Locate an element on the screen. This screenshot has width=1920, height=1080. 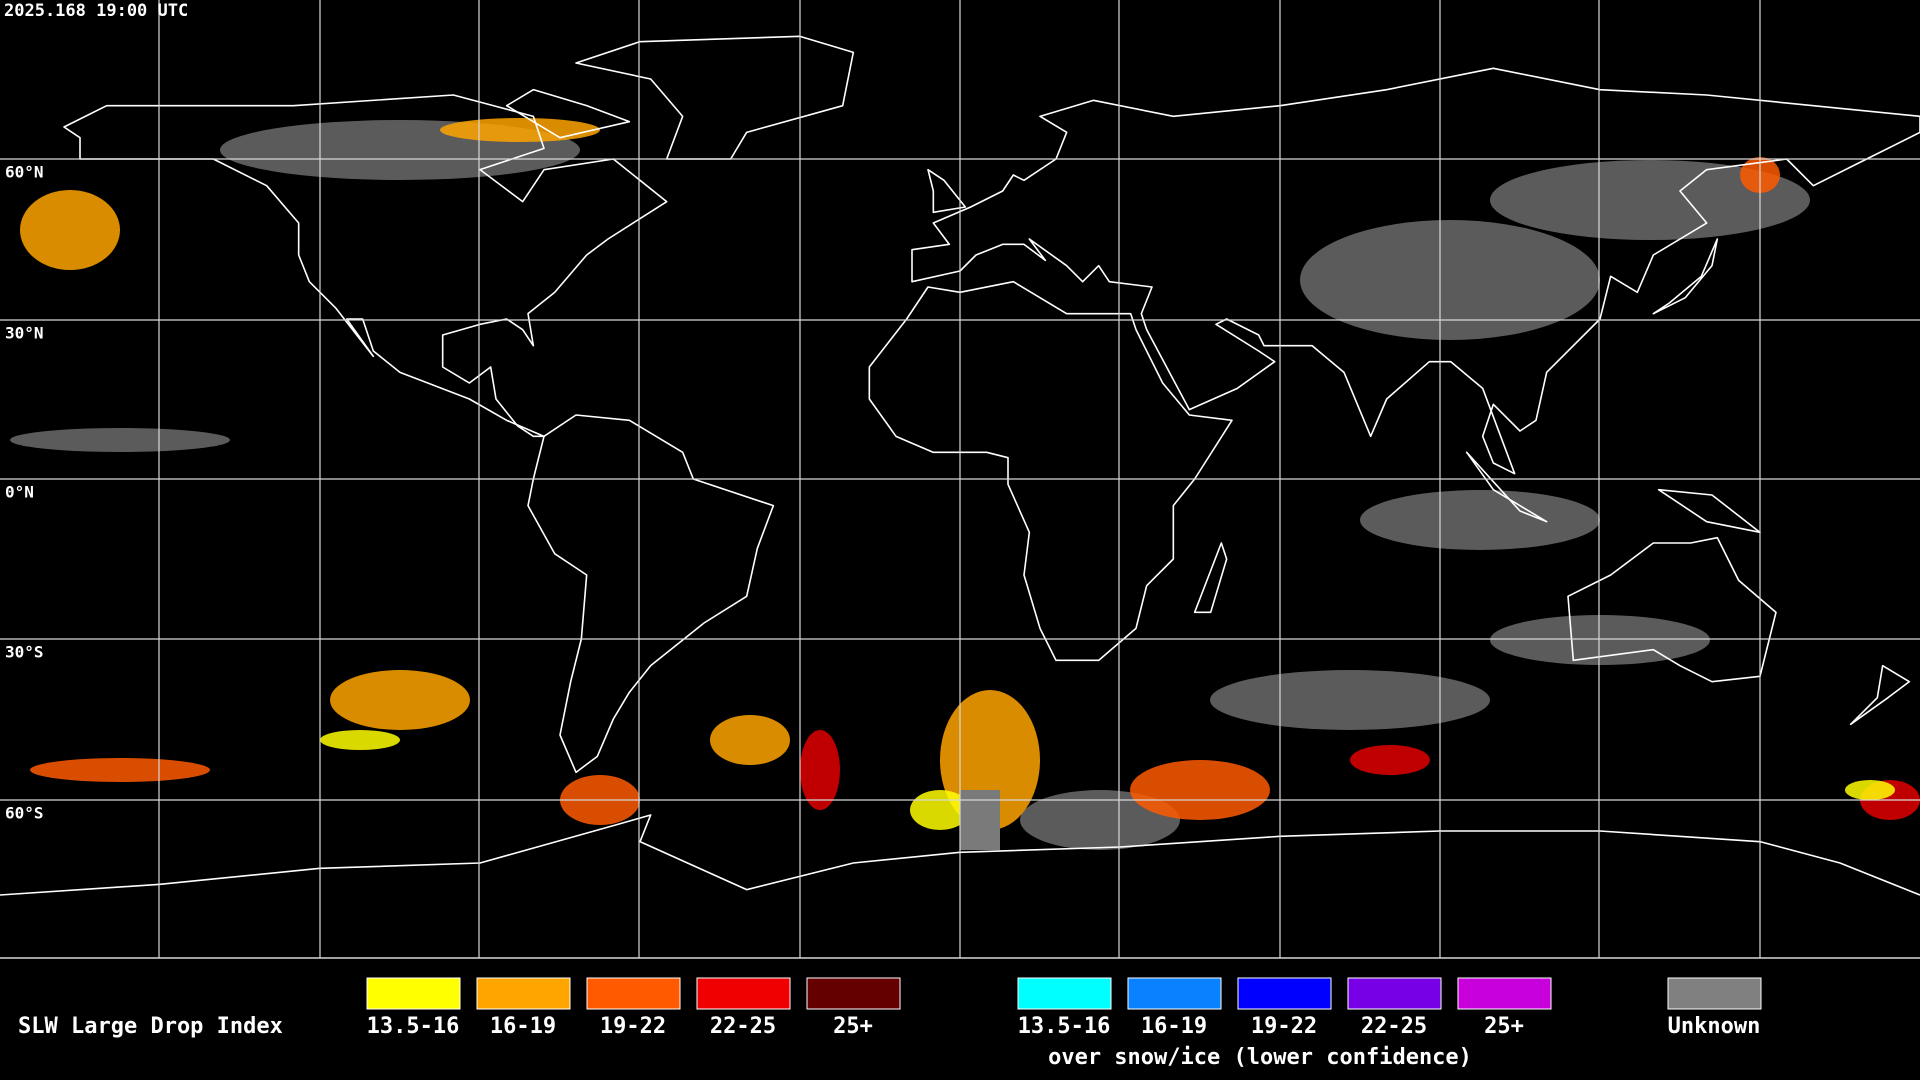
timestamp: 2025.168 19:00 UTC is located at coordinates (96, 11).